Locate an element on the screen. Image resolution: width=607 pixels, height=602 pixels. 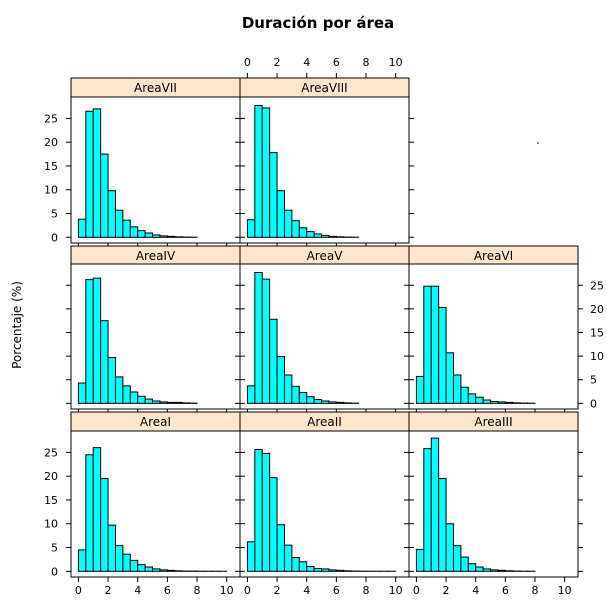
strip-label: AreaI is located at coordinates (155, 422).